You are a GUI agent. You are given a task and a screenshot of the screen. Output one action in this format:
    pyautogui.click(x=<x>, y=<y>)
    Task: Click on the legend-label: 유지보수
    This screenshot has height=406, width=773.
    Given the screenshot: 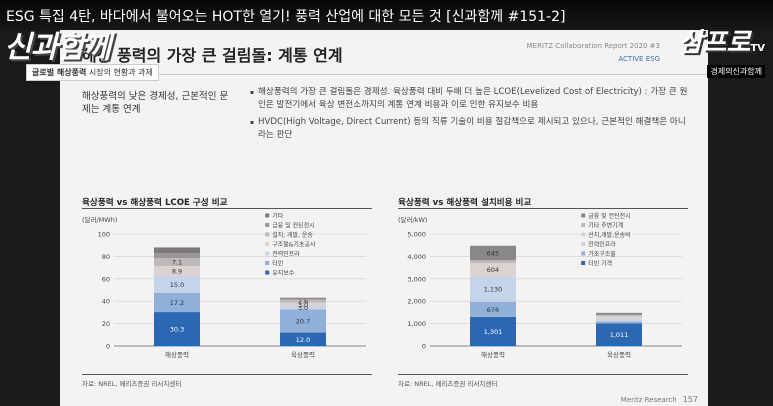 What is the action you would take?
    pyautogui.click(x=283, y=273)
    